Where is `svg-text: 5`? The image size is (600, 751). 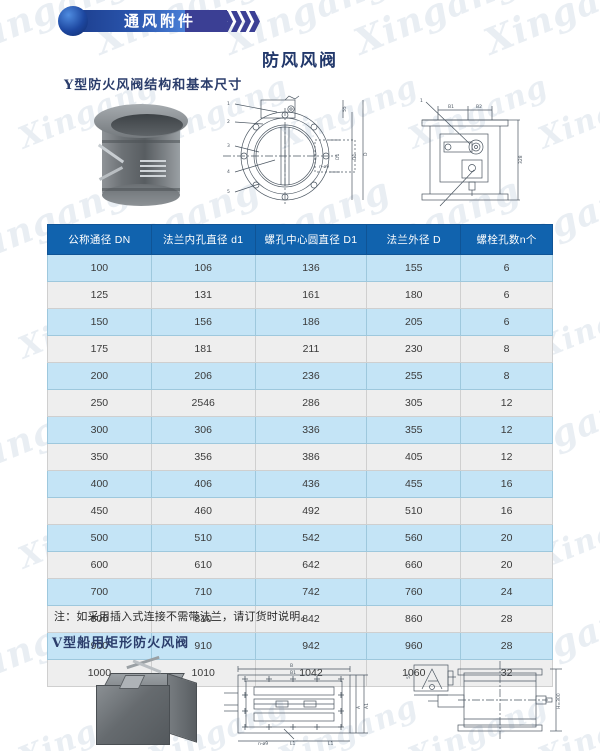
svg-text: 5 is located at coordinates (228, 192).